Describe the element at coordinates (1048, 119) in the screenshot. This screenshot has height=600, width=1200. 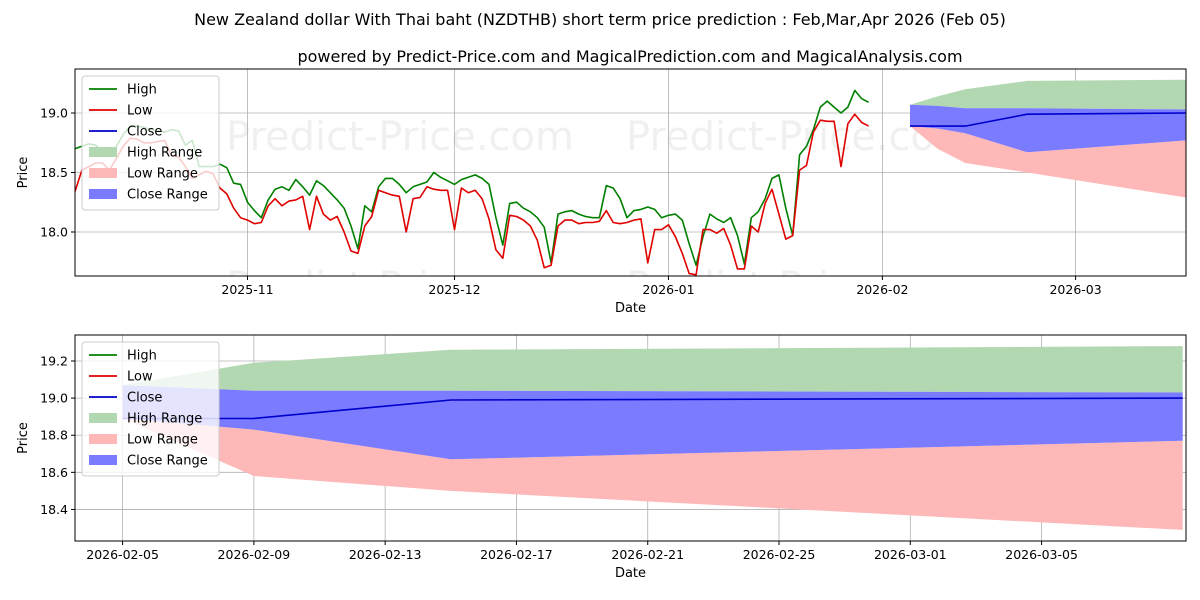
I see `close-series-line` at that location.